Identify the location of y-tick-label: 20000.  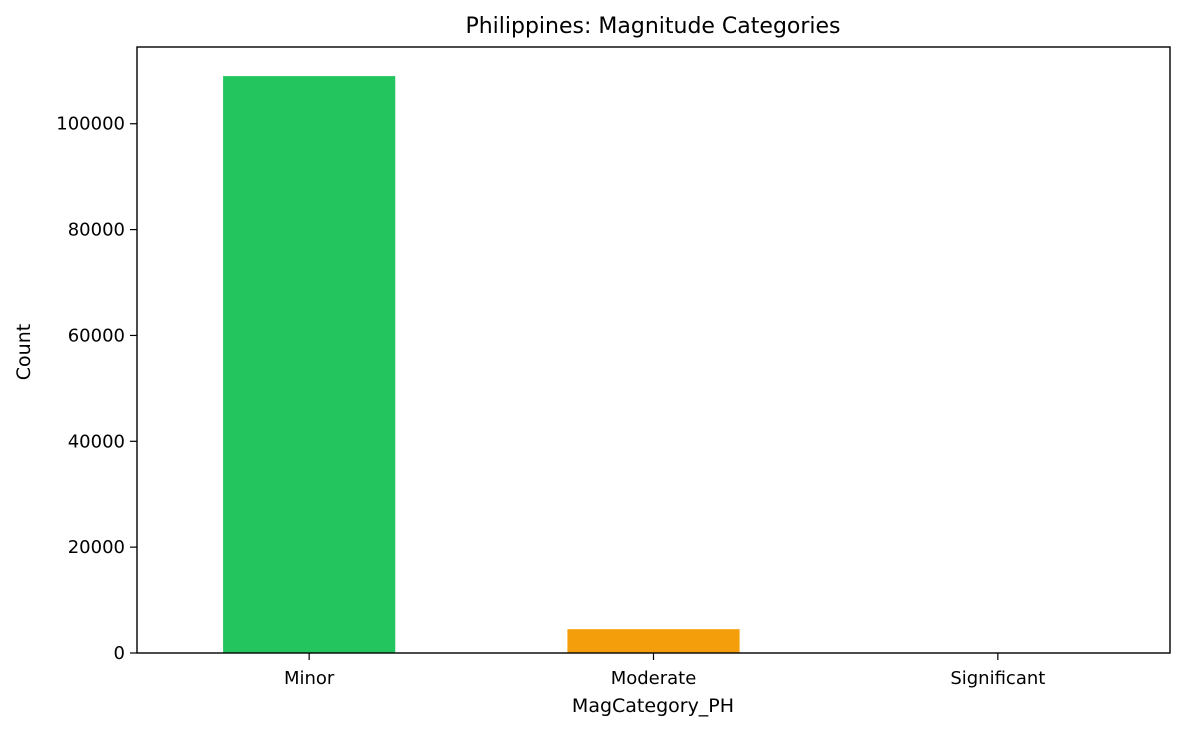
(96, 547).